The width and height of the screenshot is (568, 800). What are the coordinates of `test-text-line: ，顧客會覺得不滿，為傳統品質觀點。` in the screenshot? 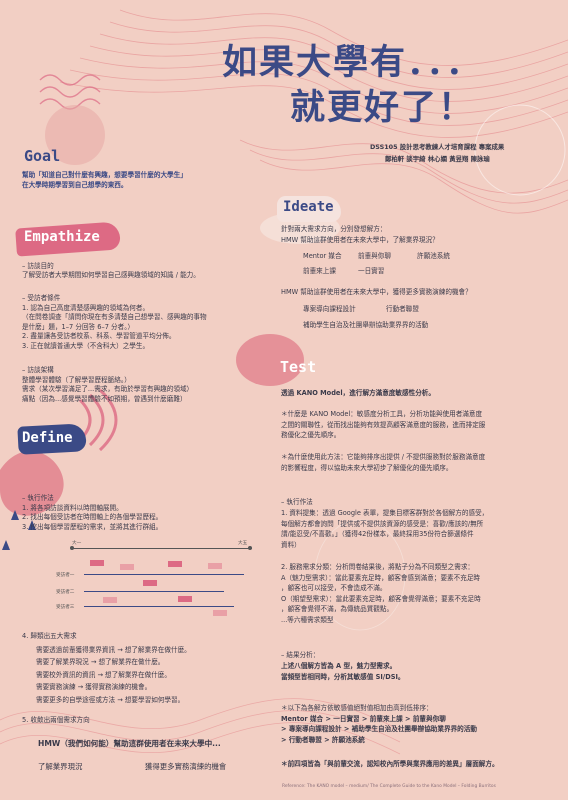 It's located at (337, 609).